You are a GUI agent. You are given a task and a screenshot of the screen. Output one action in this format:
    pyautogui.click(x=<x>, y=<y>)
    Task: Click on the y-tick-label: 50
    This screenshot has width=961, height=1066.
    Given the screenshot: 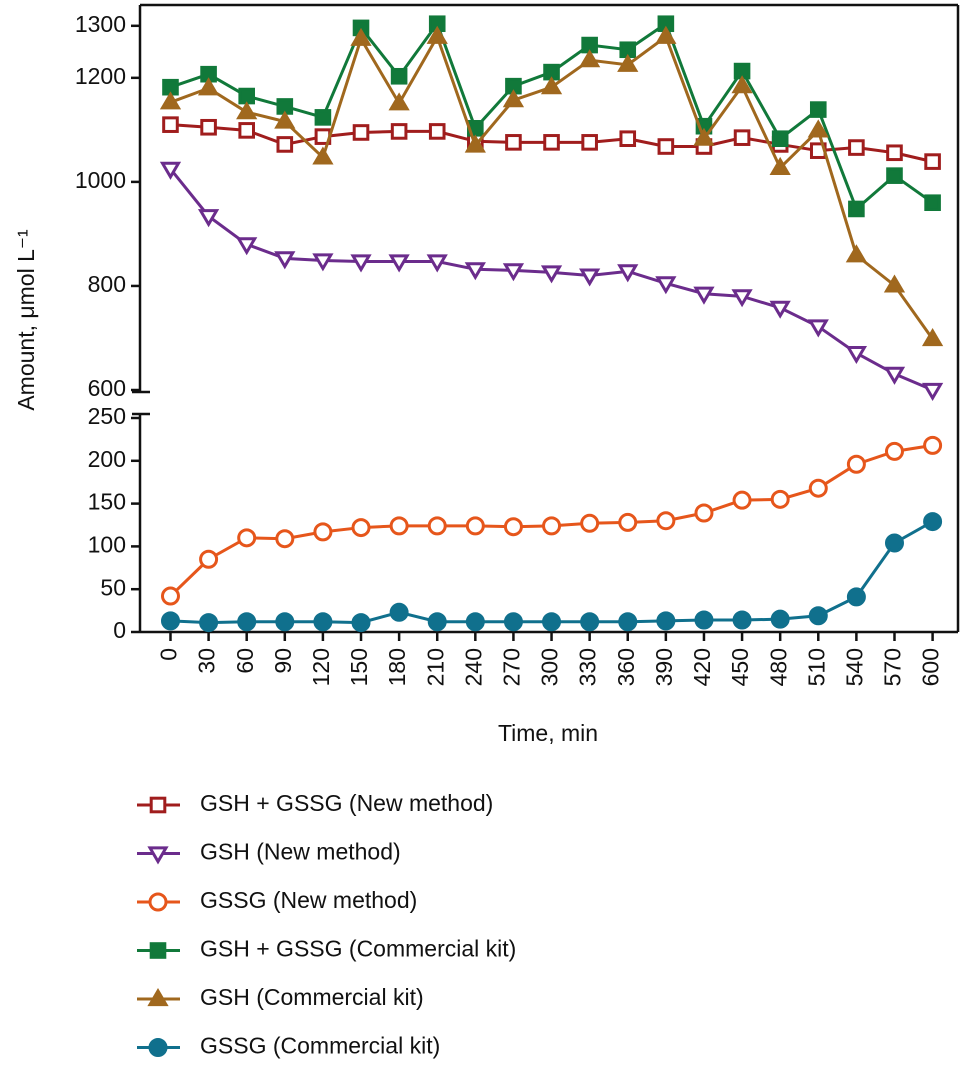 What is the action you would take?
    pyautogui.click(x=113, y=587)
    